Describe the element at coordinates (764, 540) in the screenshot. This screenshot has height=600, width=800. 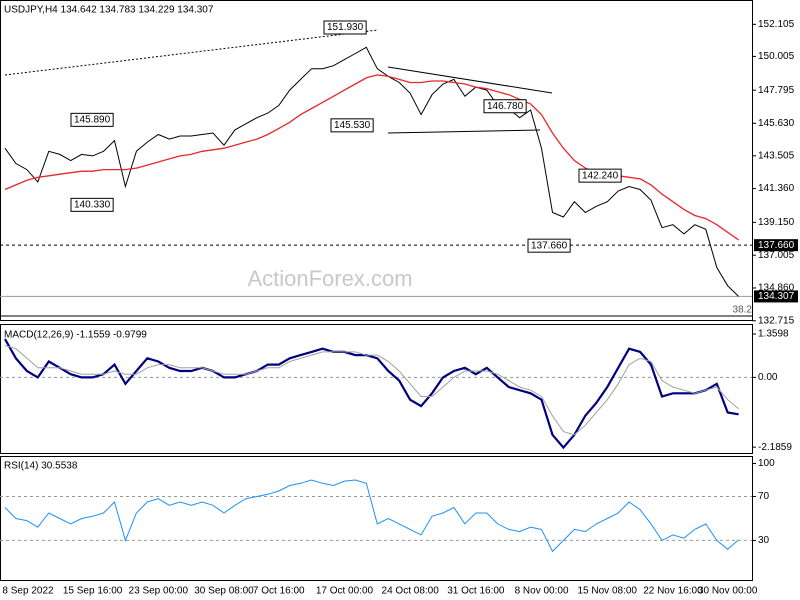
I see `y-tick-label: 30` at that location.